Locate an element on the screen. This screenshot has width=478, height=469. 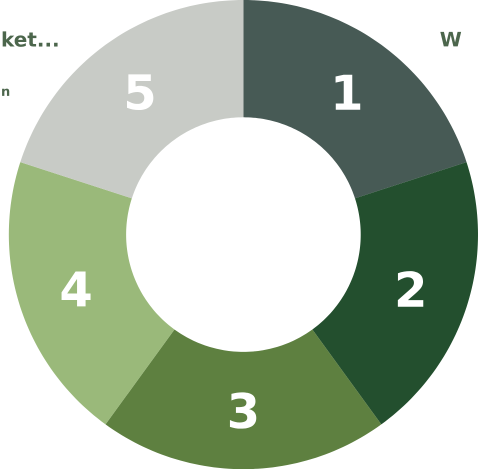
slice-label: 4 is located at coordinates (76, 288).